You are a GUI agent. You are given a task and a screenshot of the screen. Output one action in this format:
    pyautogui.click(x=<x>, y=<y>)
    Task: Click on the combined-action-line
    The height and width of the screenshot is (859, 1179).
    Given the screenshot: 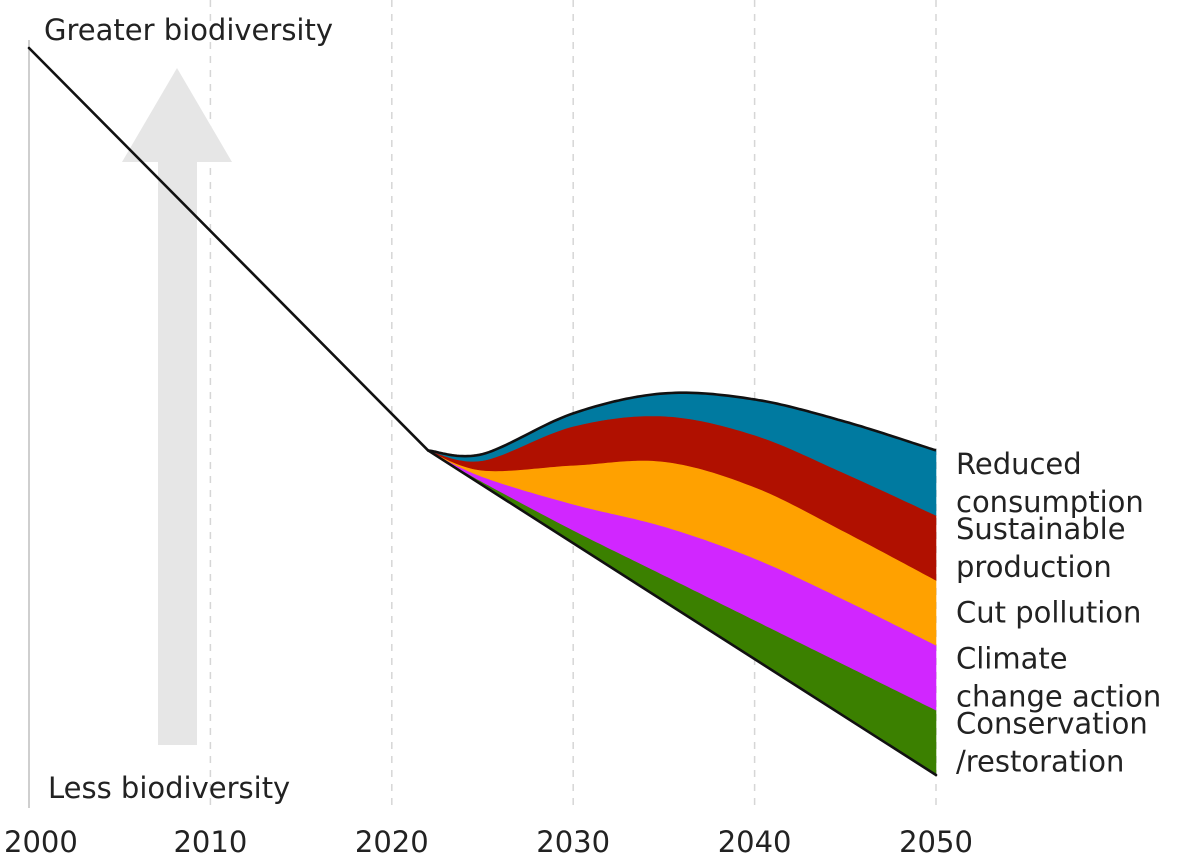 What is the action you would take?
    pyautogui.click(x=682, y=424)
    